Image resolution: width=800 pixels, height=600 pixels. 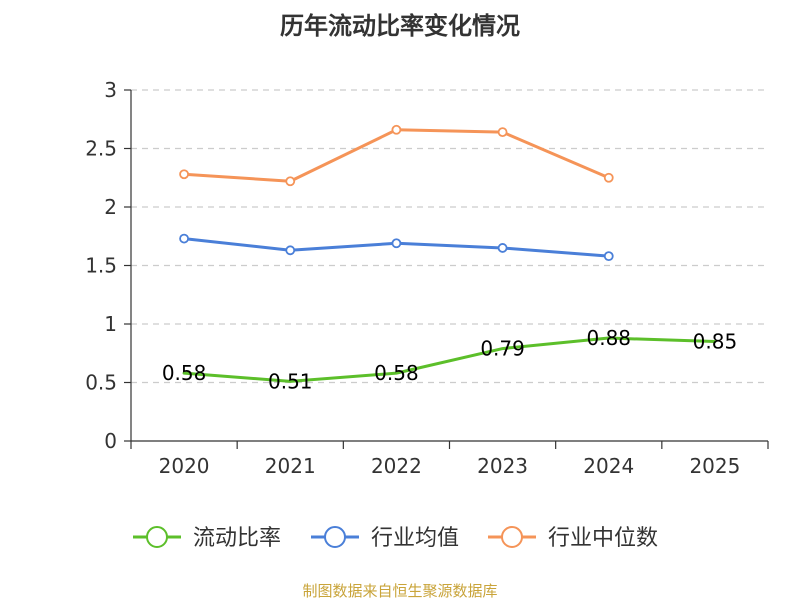 I want to click on y-tick-label: 0, so click(x=110, y=441).